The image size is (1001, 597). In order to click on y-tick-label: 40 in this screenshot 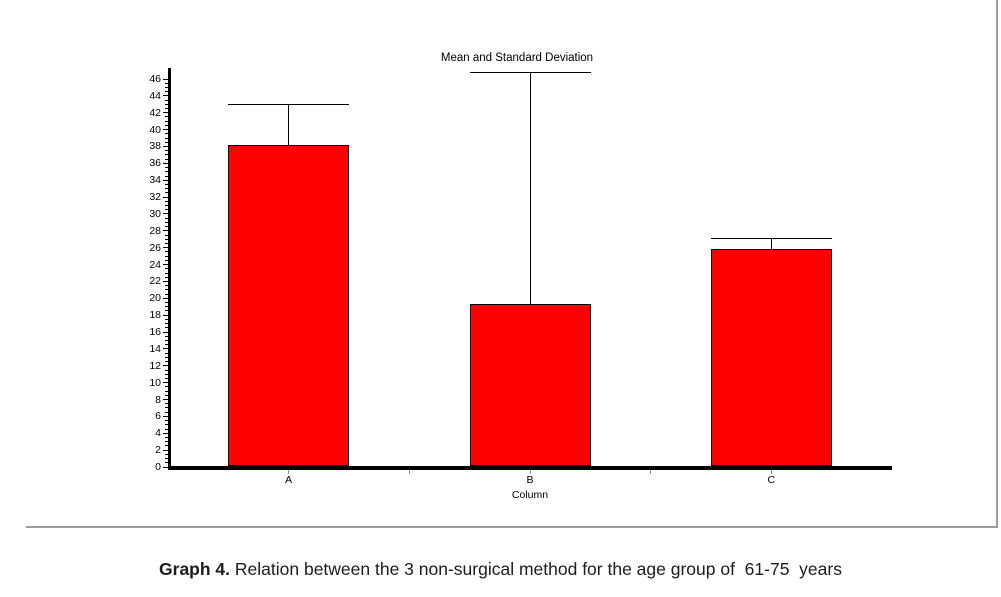, I will do `click(155, 129)`.